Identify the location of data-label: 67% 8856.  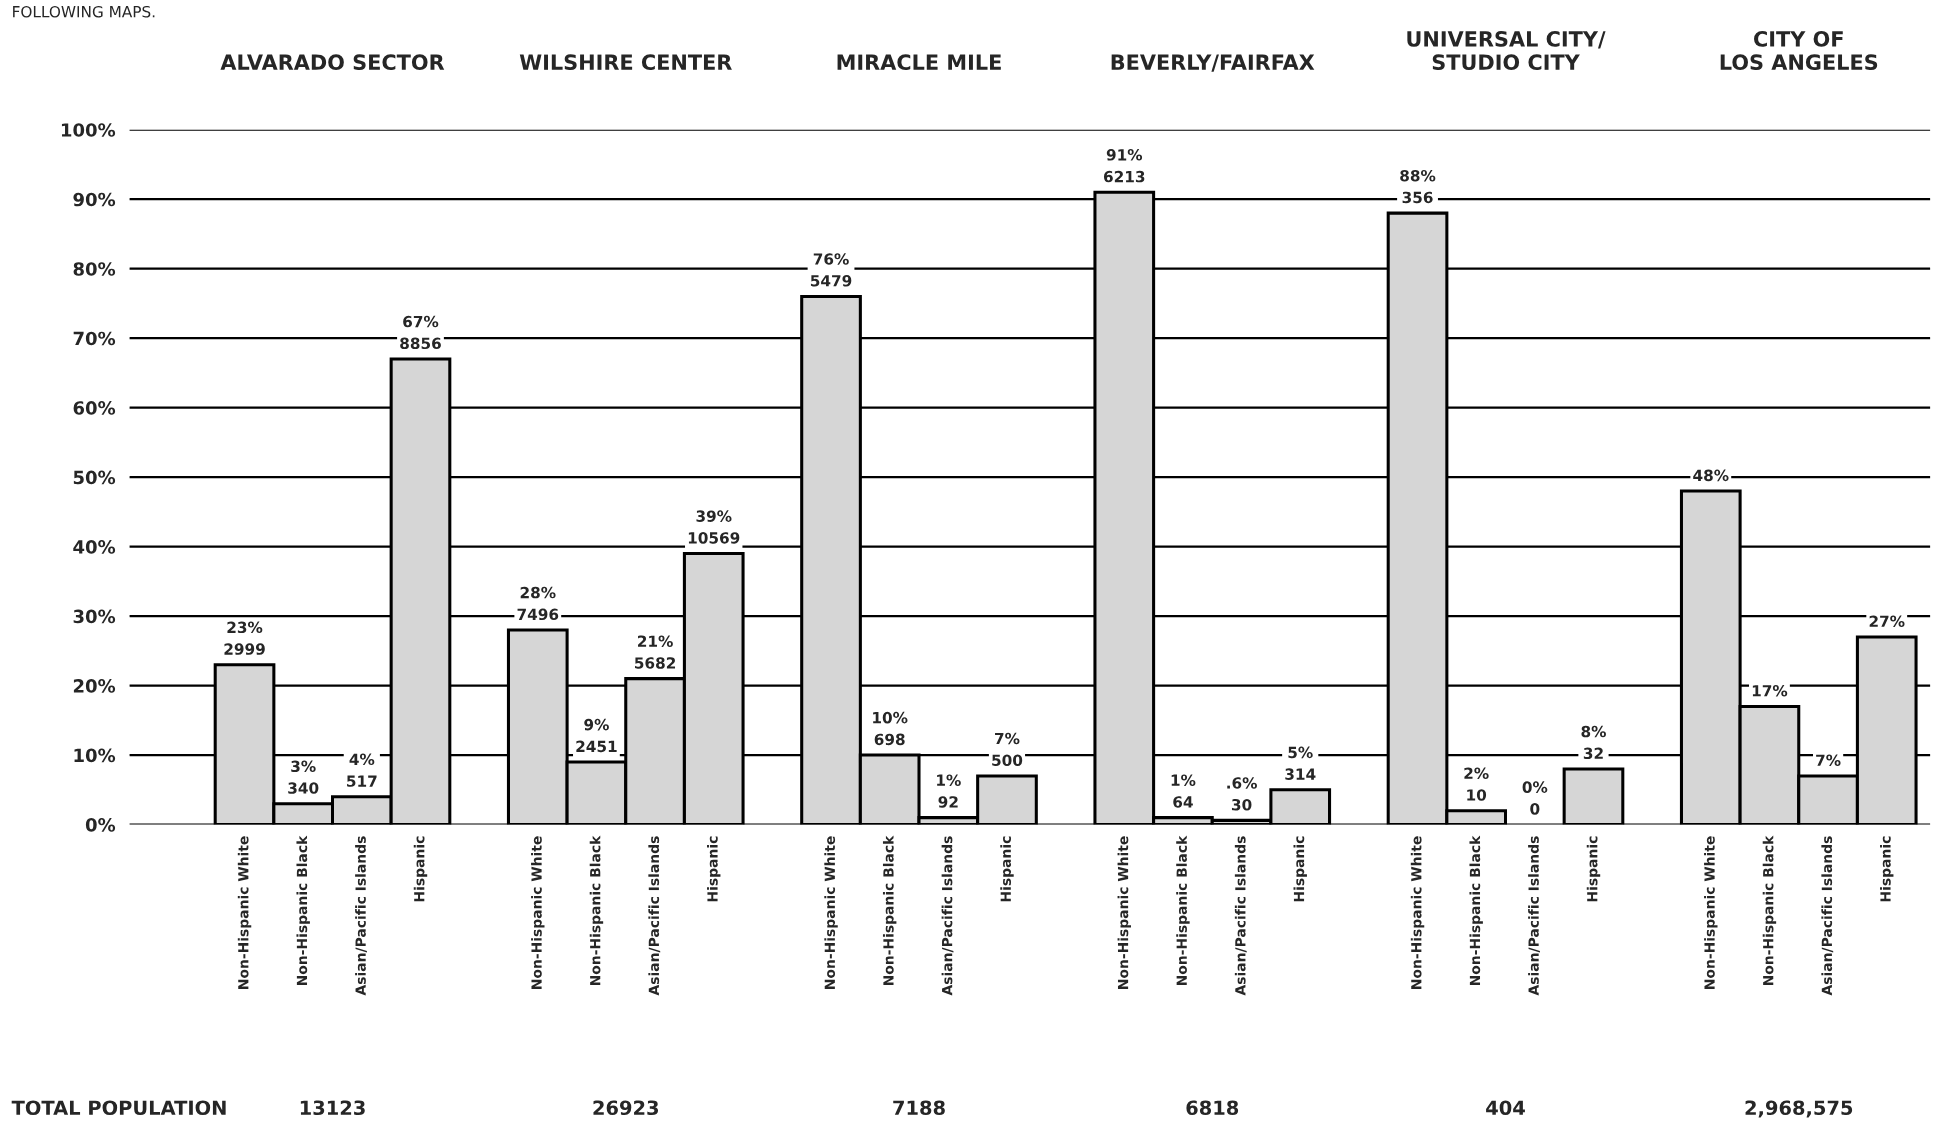
(420, 332).